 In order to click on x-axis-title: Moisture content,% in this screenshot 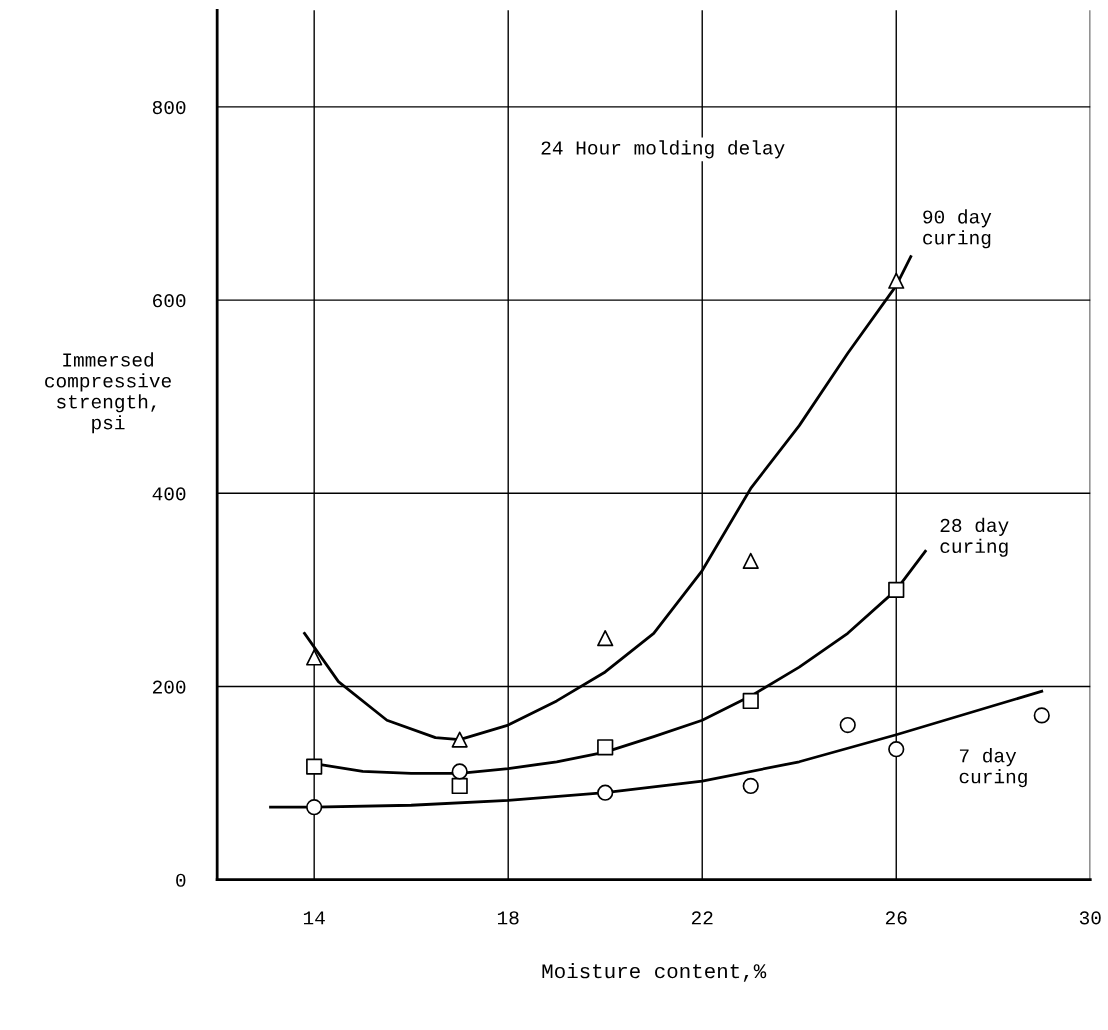, I will do `click(654, 972)`.